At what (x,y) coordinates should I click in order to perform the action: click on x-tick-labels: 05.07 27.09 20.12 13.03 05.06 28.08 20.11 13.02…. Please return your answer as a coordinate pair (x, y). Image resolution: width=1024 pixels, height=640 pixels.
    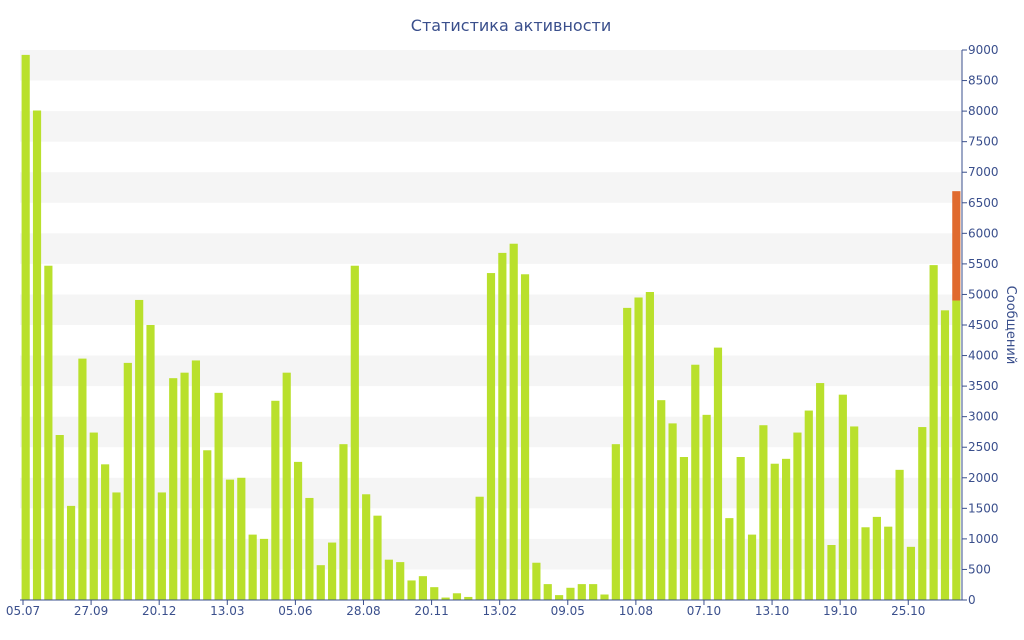
    Looking at the image, I should click on (466, 611).